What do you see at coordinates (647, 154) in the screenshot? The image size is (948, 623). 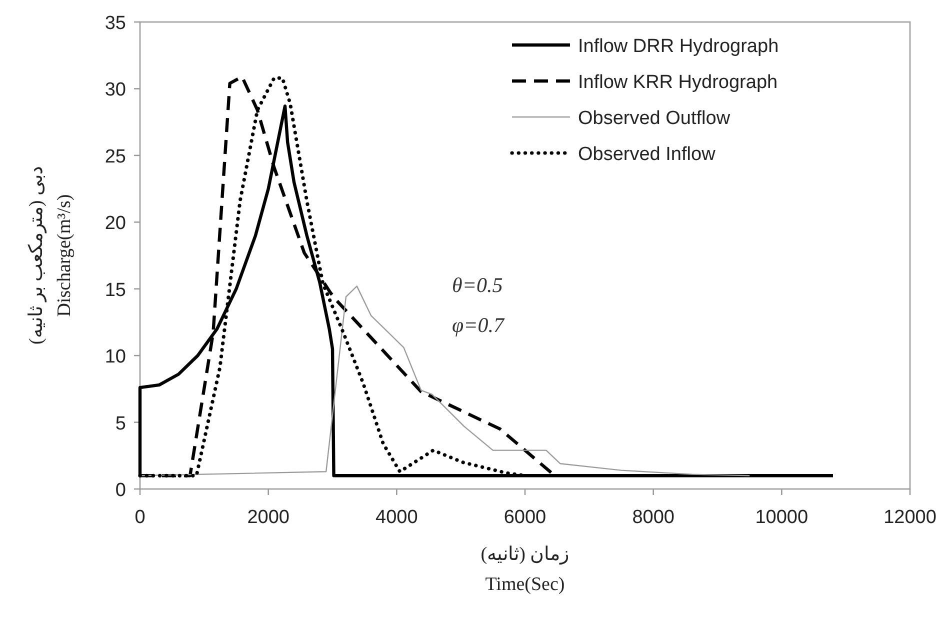 I see `legend-label: Observed Inflow` at bounding box center [647, 154].